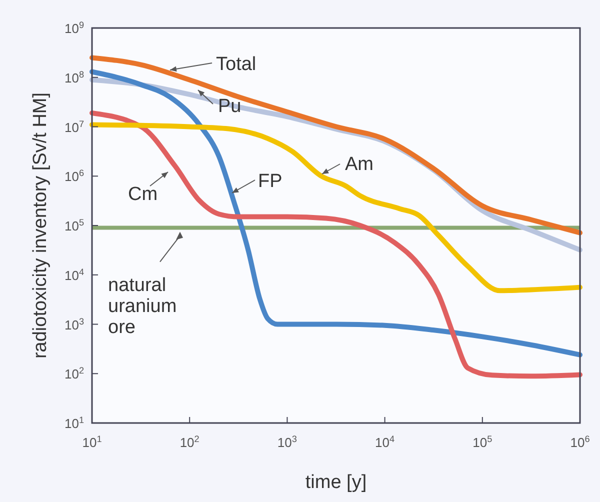 The width and height of the screenshot is (600, 502). What do you see at coordinates (74, 77) in the screenshot?
I see `y-tick-label: 10$^{8}$` at bounding box center [74, 77].